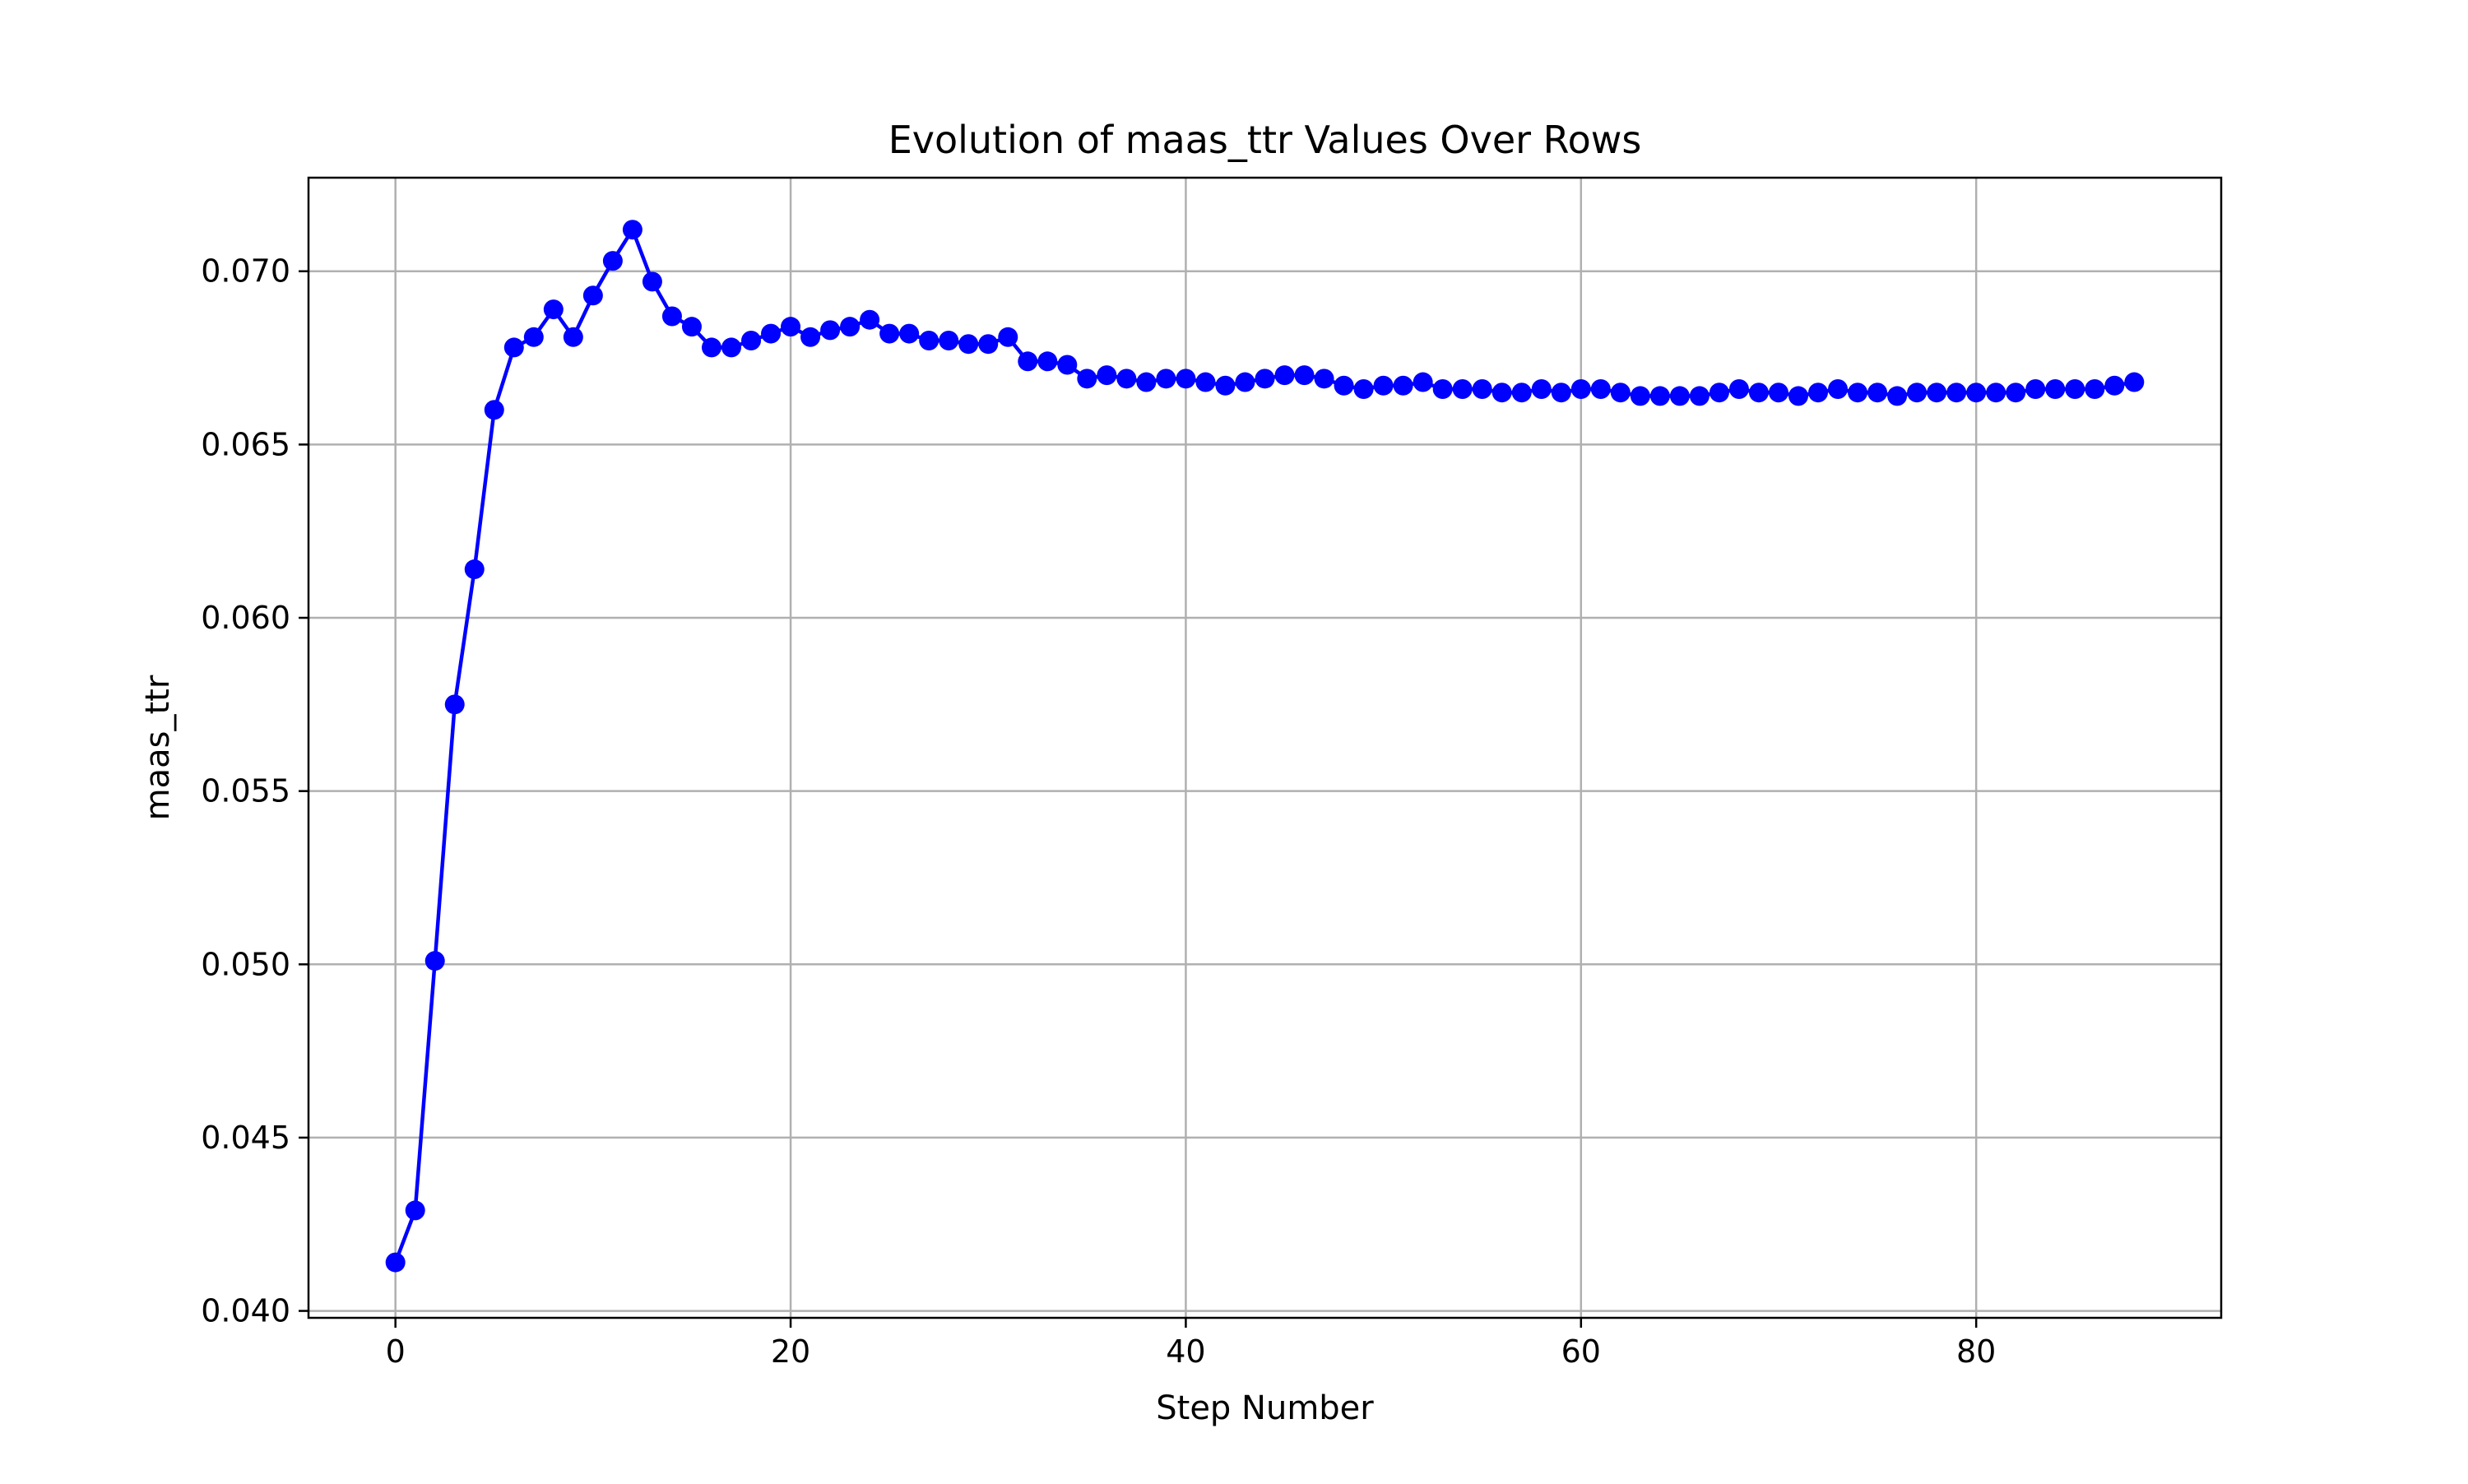  I want to click on y-axis-label: maas_ttr, so click(158, 747).